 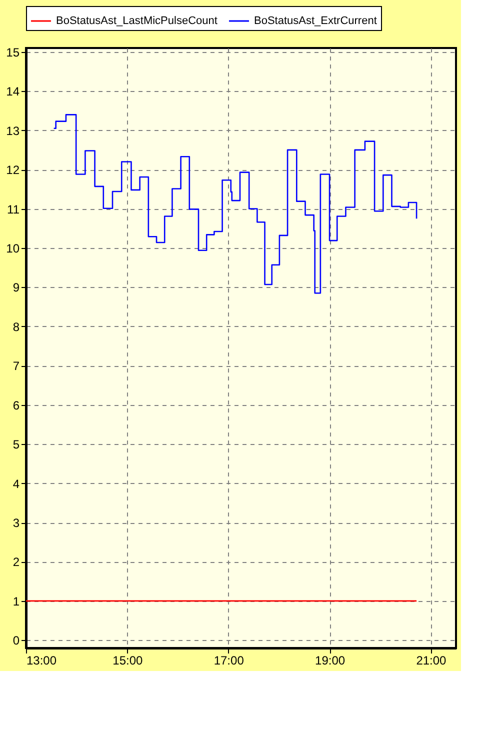 I want to click on x-tick-label: 15:00, so click(x=128, y=661).